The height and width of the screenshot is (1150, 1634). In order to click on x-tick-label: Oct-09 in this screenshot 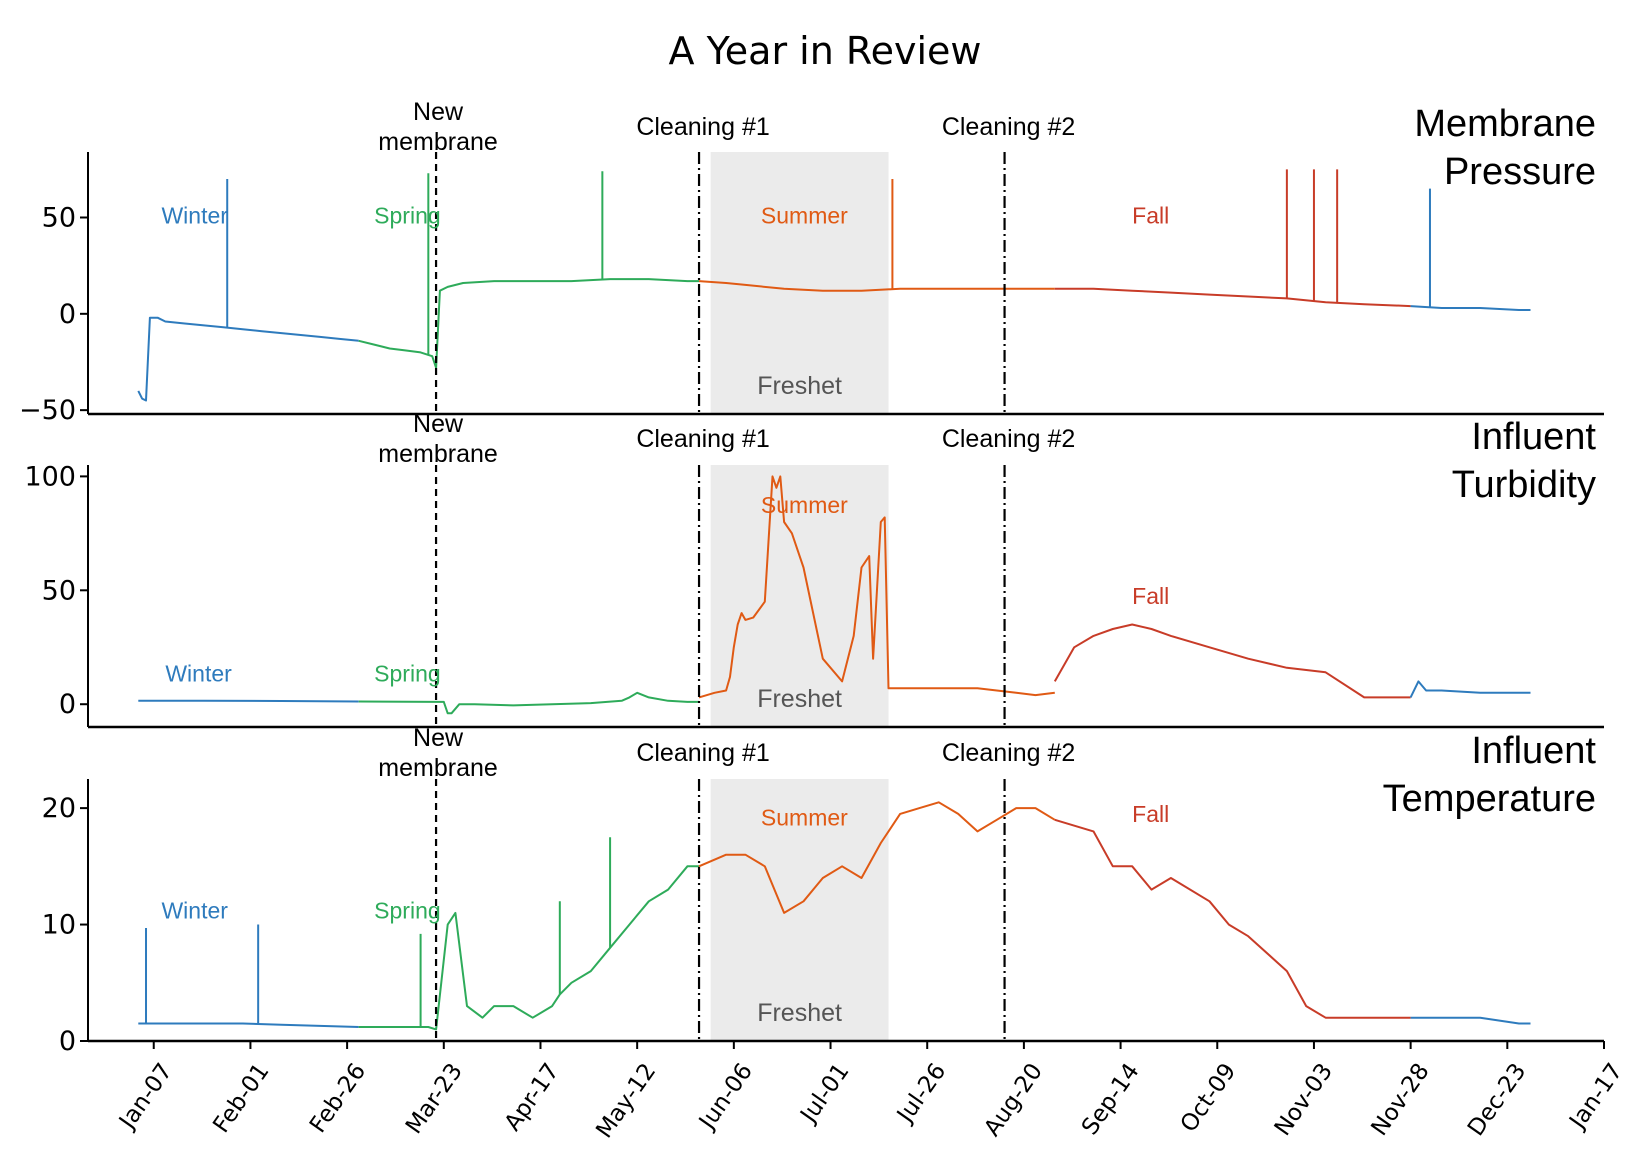, I will do `click(1209, 1098)`.